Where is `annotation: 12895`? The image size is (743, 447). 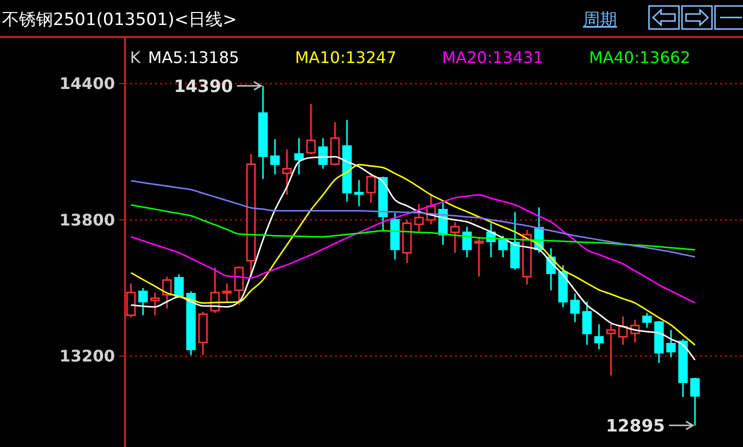
annotation: 12895 is located at coordinates (635, 426).